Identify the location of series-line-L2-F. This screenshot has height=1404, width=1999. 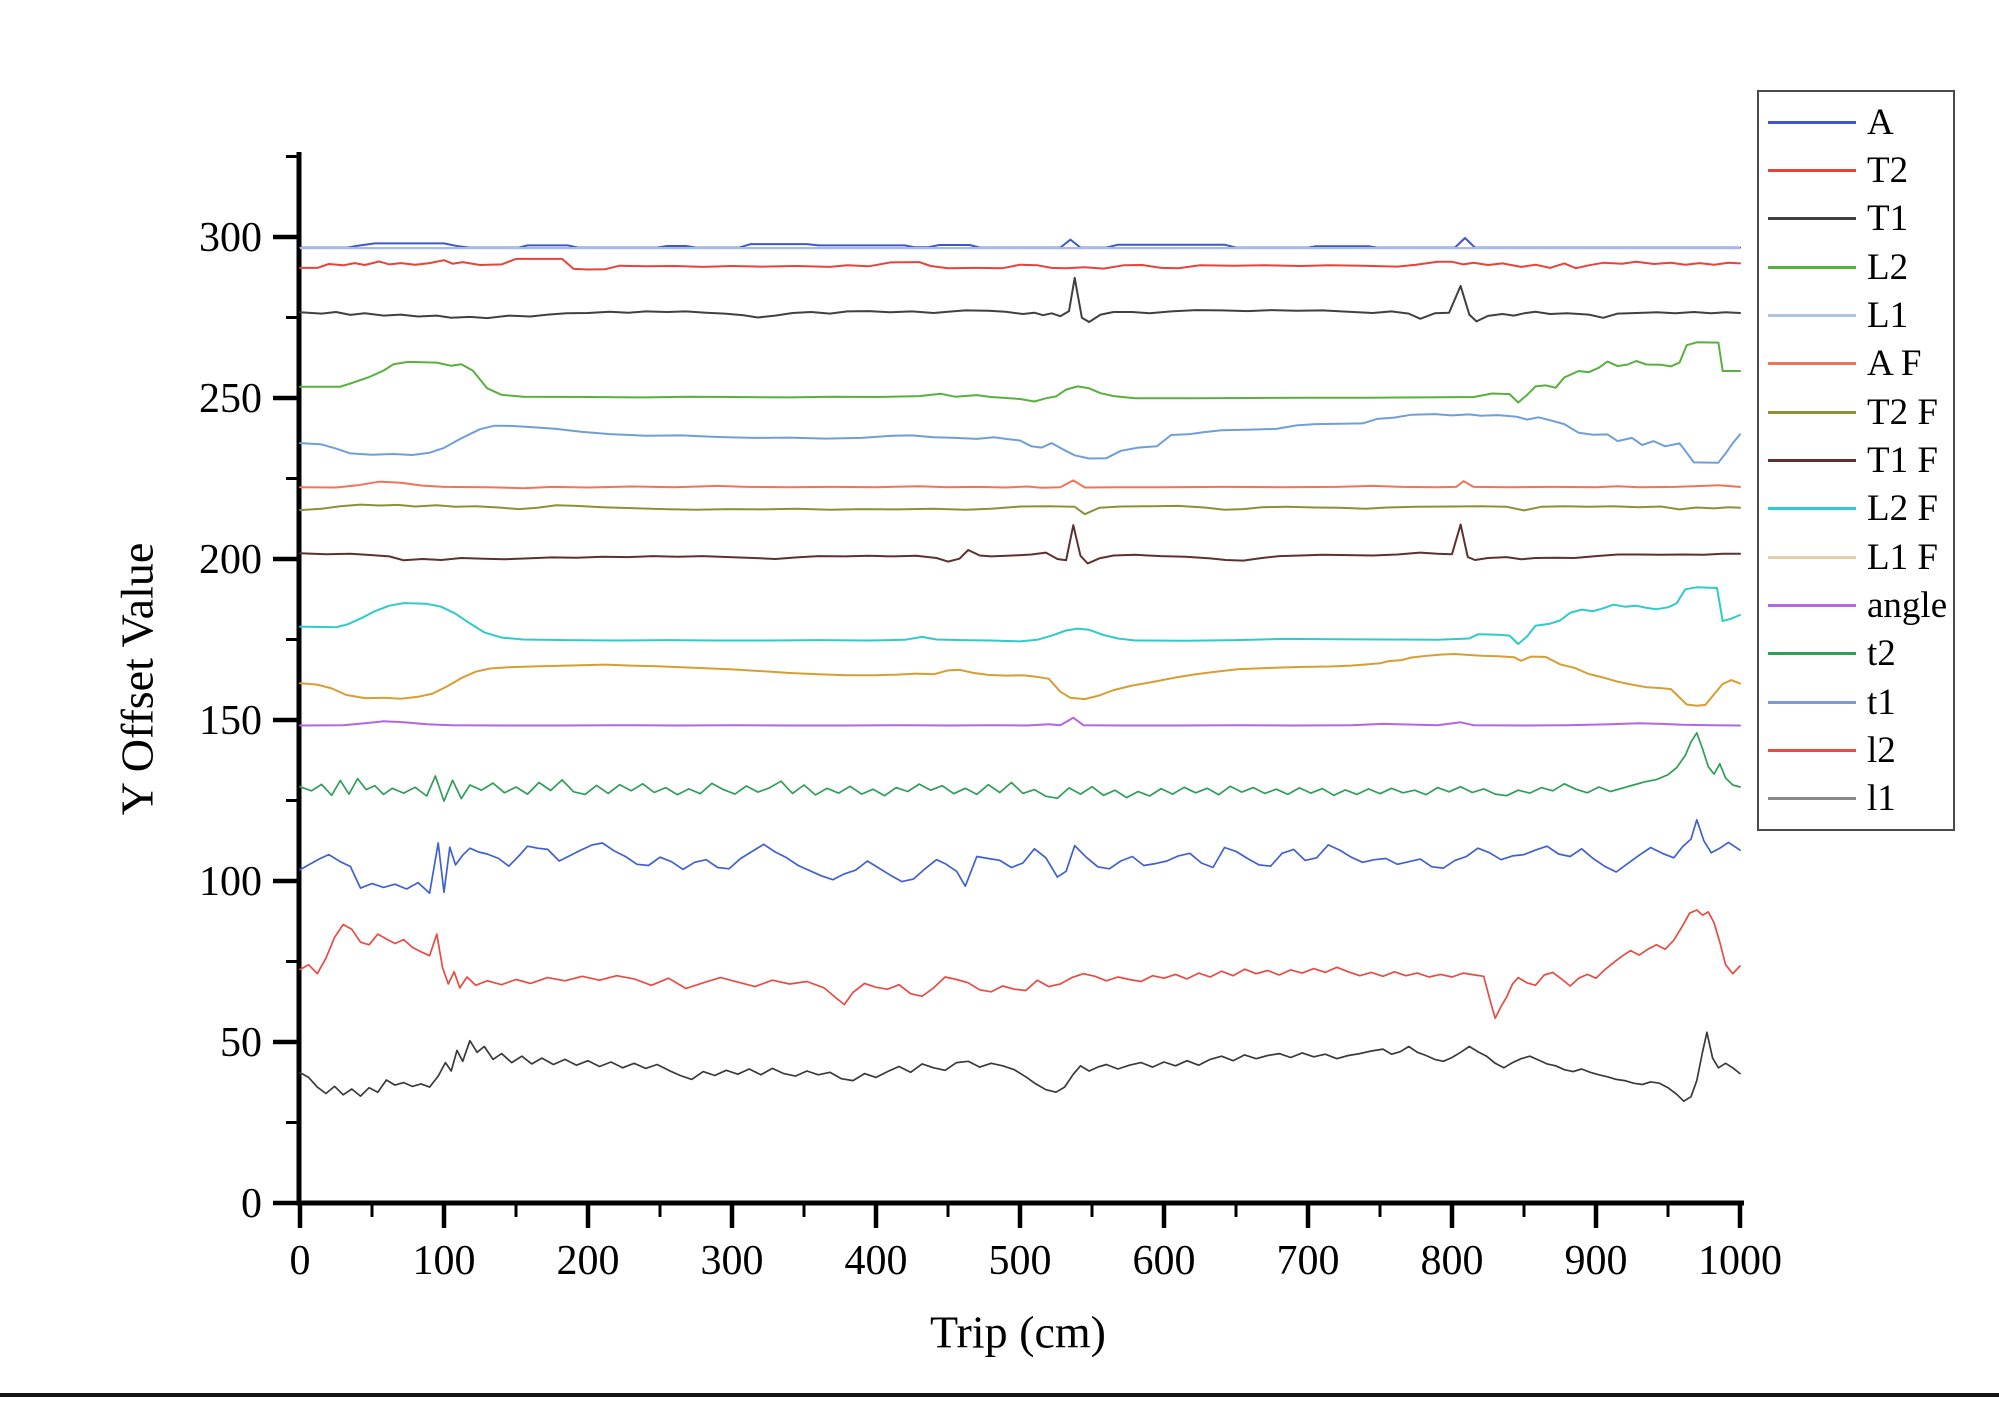
(1020, 615).